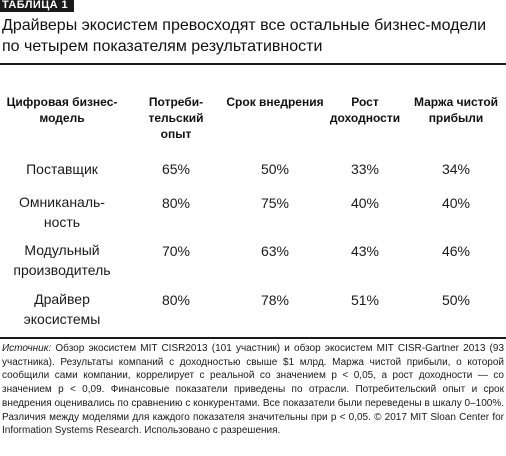  Describe the element at coordinates (365, 169) in the screenshot. I see `table-cell: 33%` at that location.